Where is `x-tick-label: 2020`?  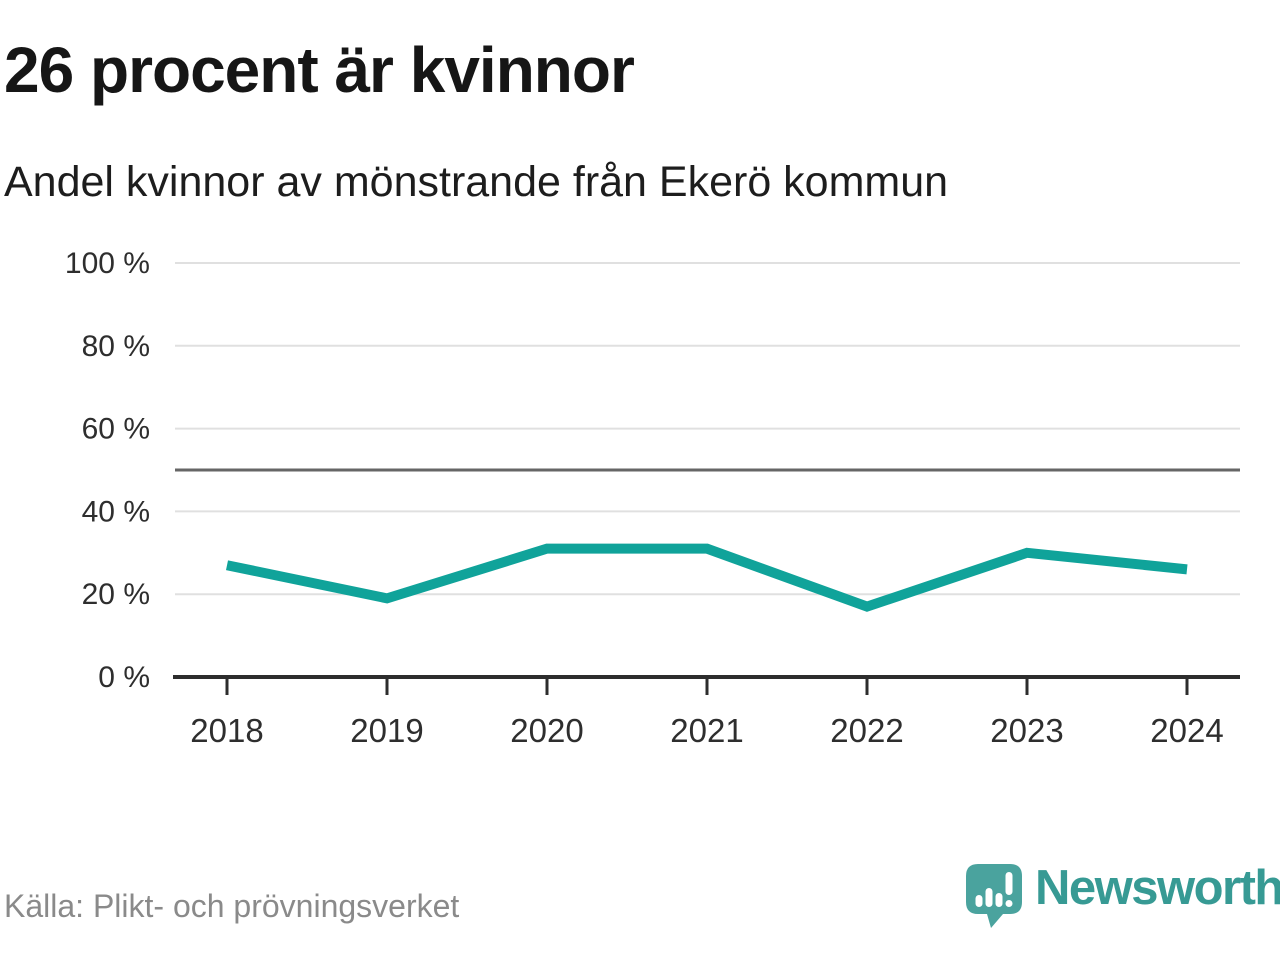 x-tick-label: 2020 is located at coordinates (546, 730).